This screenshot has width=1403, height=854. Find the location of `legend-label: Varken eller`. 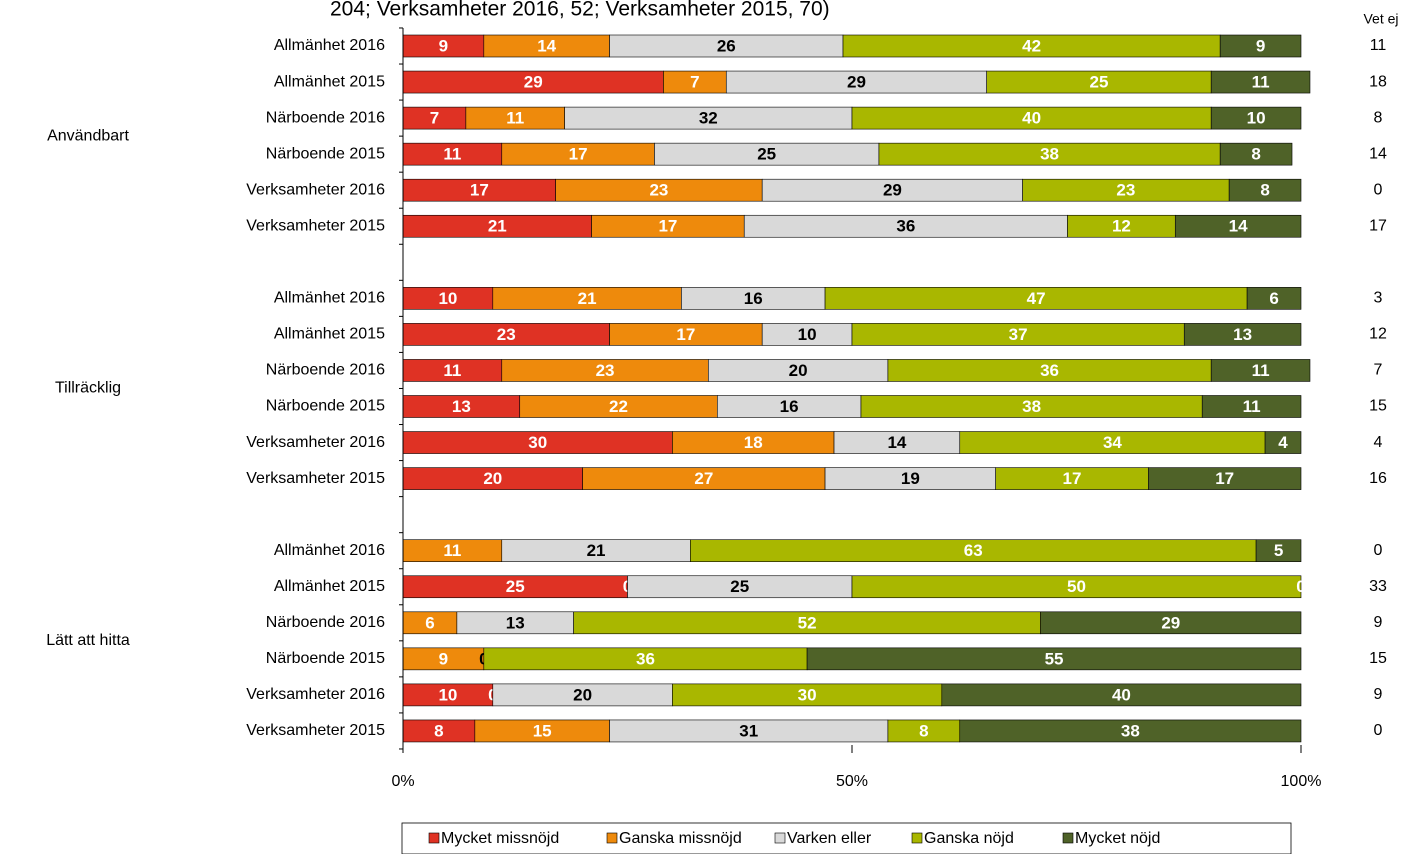

legend-label: Varken eller is located at coordinates (829, 838).